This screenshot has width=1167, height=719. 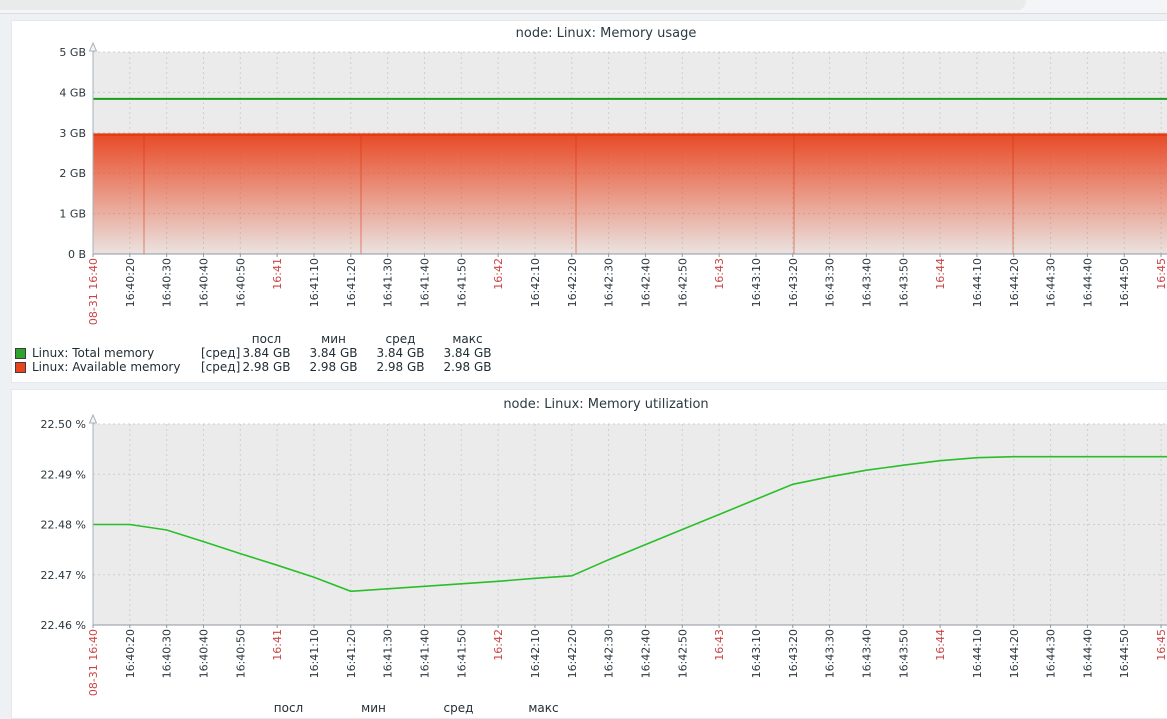 What do you see at coordinates (72, 214) in the screenshot?
I see `y-axis-tick-label: 1 GB` at bounding box center [72, 214].